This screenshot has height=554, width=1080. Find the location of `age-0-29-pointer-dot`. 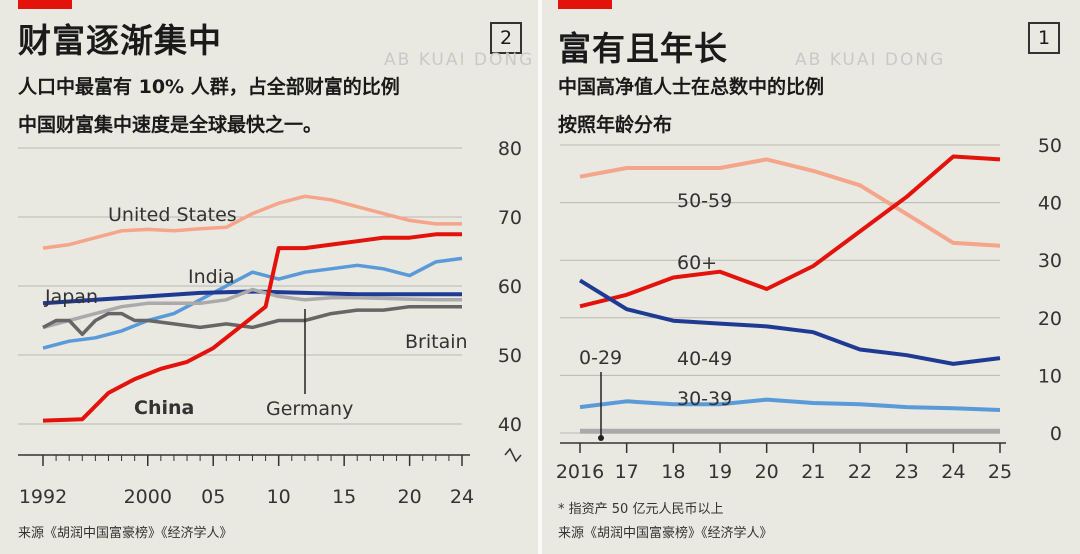

age-0-29-pointer-dot is located at coordinates (601, 438).